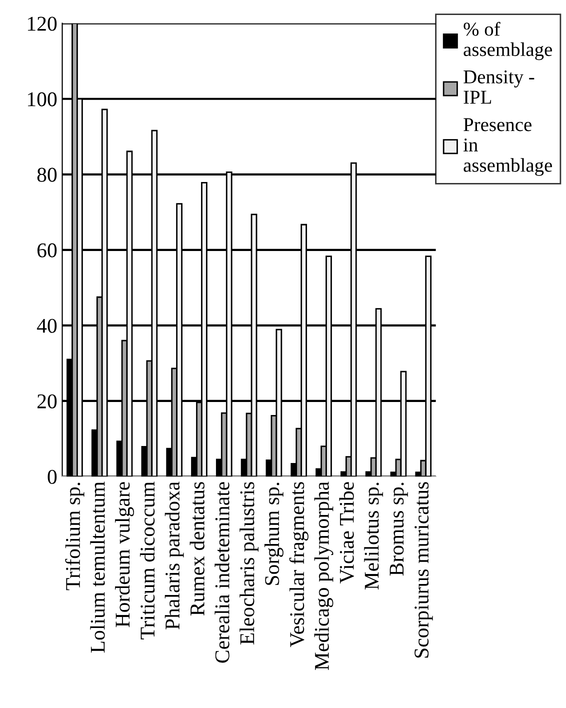 This screenshot has height=708, width=566. I want to click on y-tick-label: 20, so click(47, 401).